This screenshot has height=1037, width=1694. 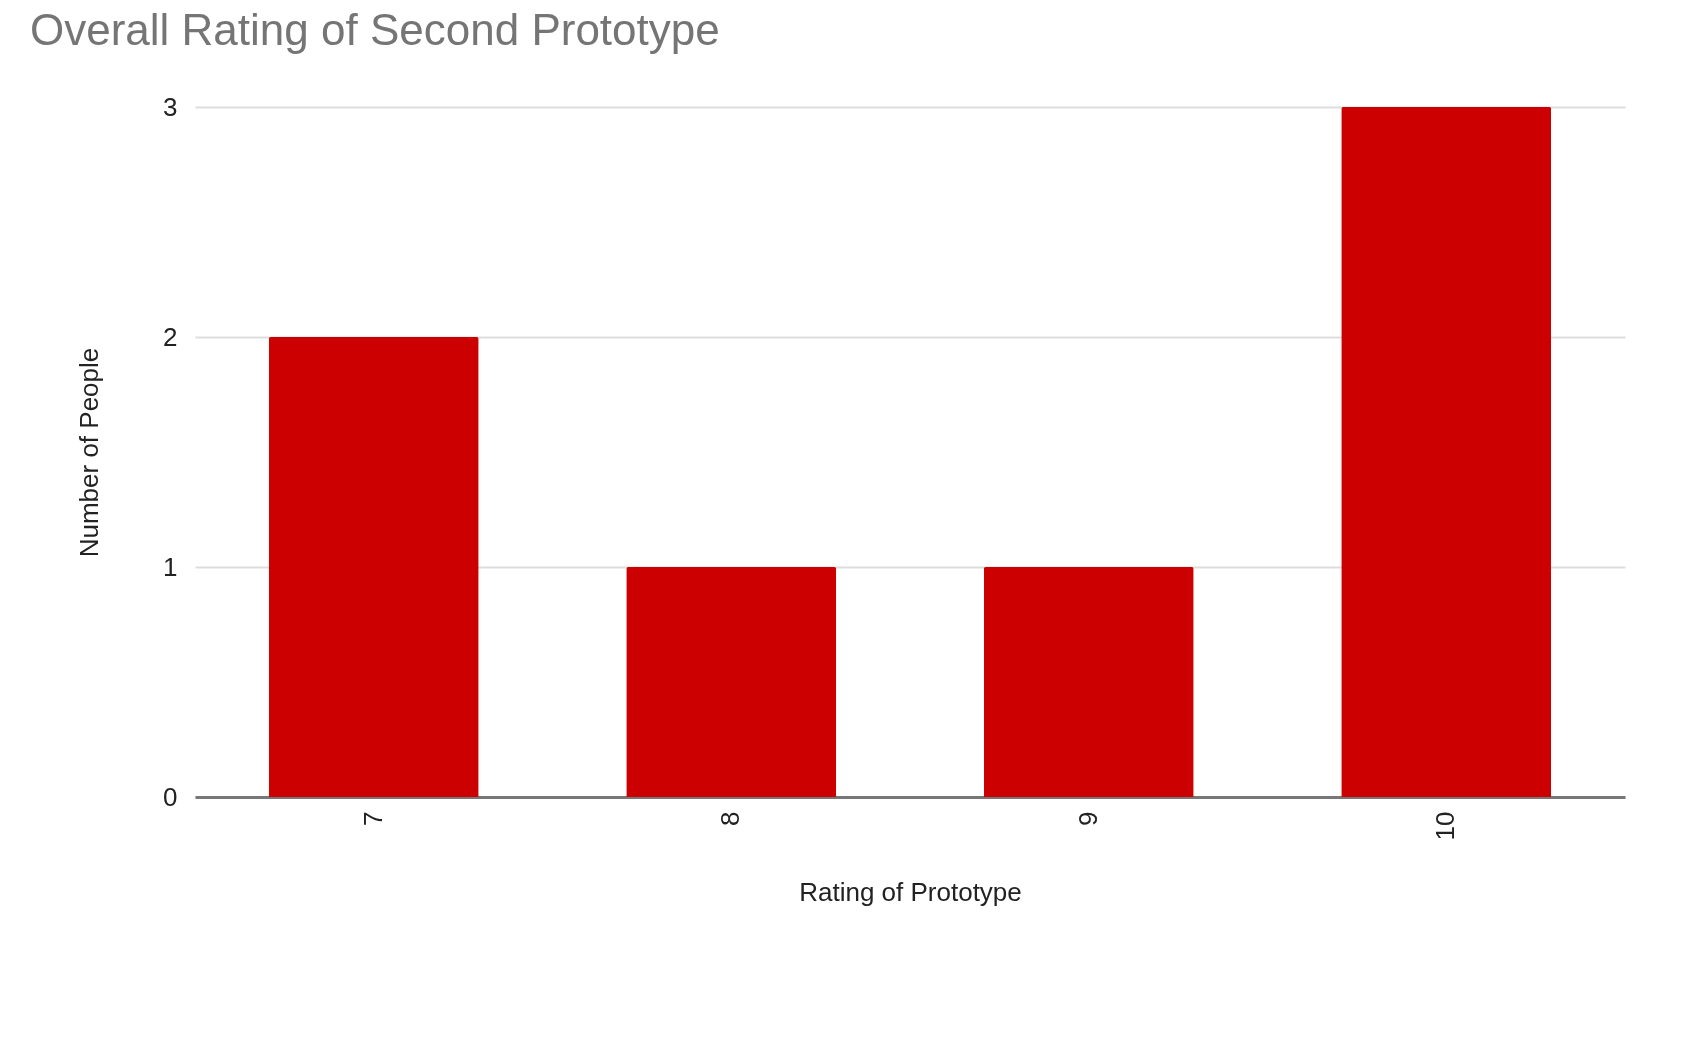 What do you see at coordinates (372, 818) in the screenshot?
I see `x-tick-label: 7` at bounding box center [372, 818].